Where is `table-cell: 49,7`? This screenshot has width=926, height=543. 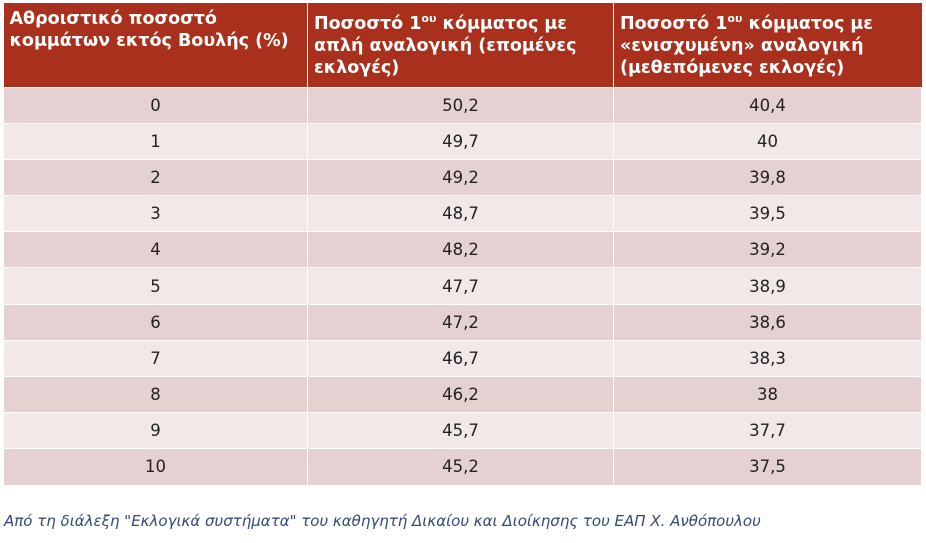 table-cell: 49,7 is located at coordinates (460, 141).